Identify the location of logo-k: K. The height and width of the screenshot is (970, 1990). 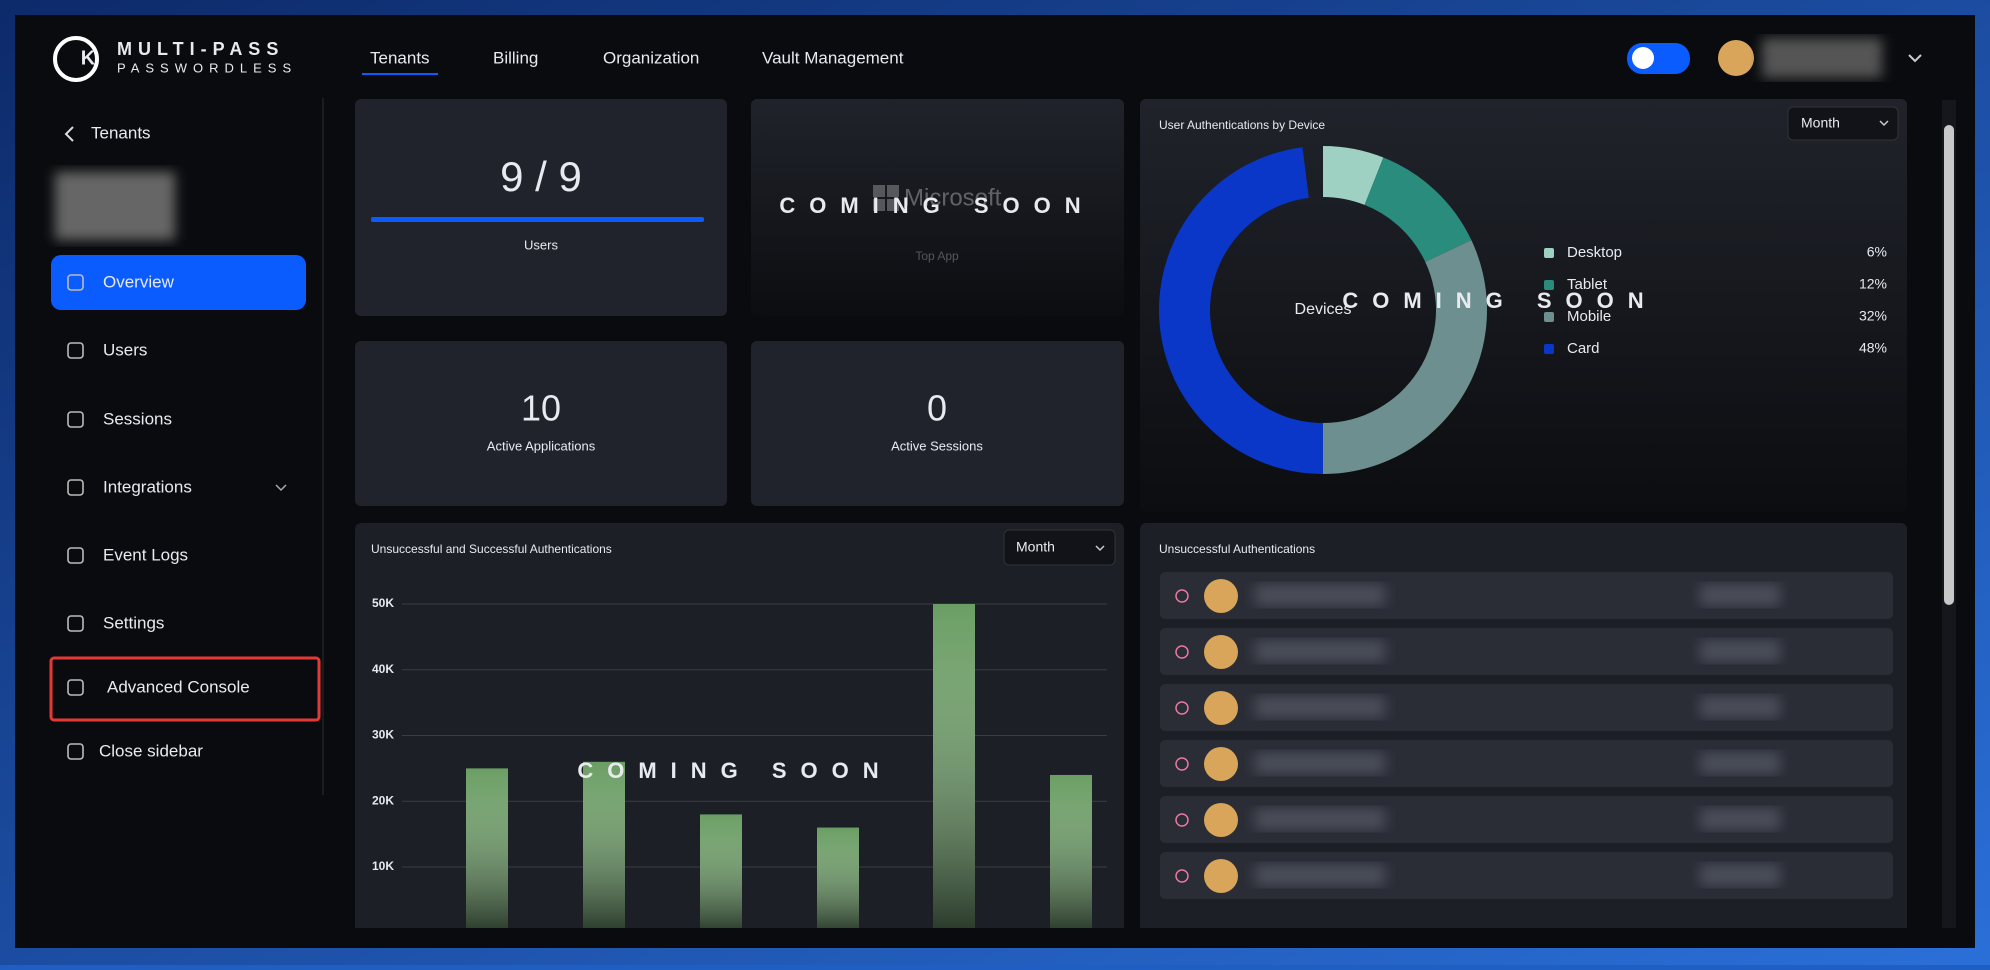
(88, 58).